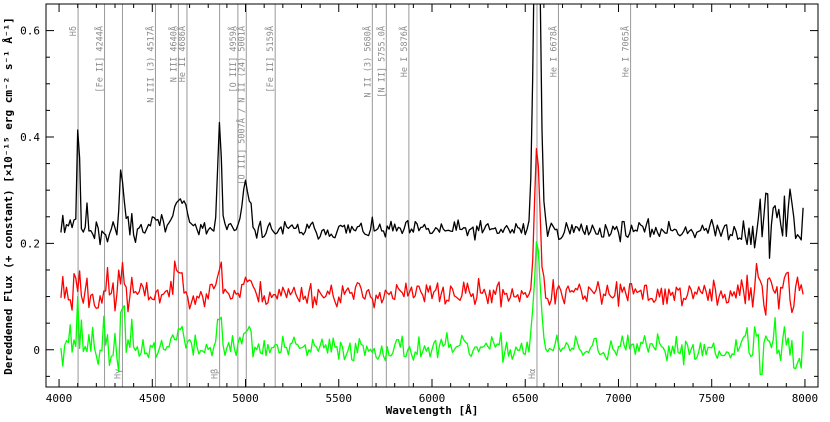 Image resolution: width=830 pixels, height=422 pixels. I want to click on line-marker-label: [N II] 5755.0Å, so click(381, 62).